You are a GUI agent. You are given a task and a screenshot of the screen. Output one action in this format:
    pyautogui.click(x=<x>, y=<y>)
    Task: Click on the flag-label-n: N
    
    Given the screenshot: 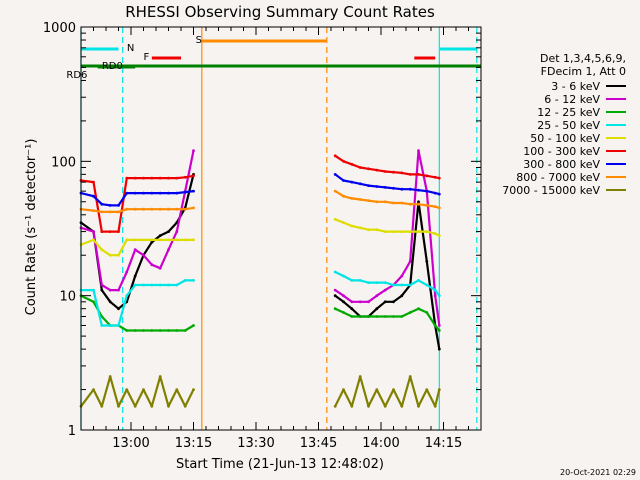 What is the action you would take?
    pyautogui.click(x=130, y=48)
    